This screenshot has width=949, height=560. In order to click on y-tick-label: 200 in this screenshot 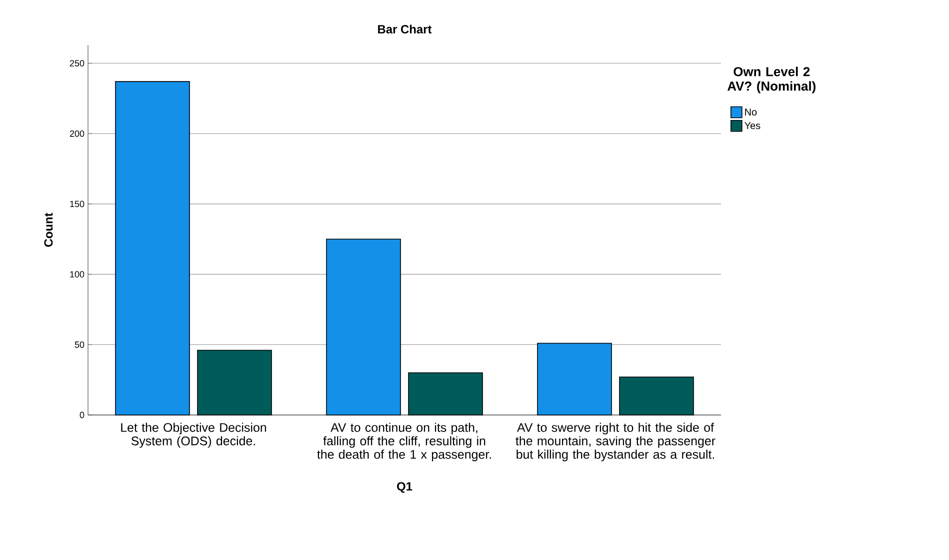, I will do `click(77, 133)`.